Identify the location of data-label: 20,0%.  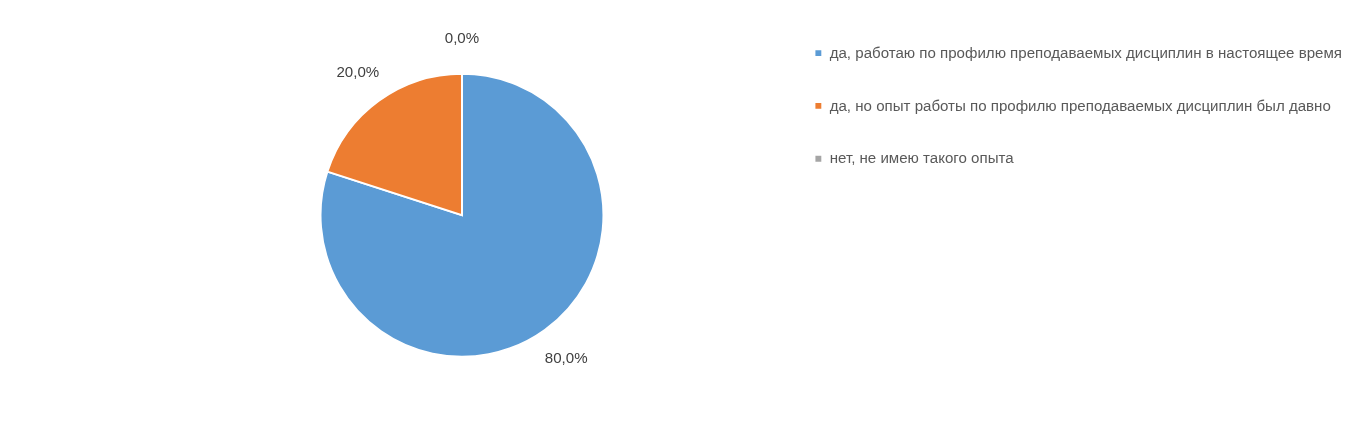
(358, 71).